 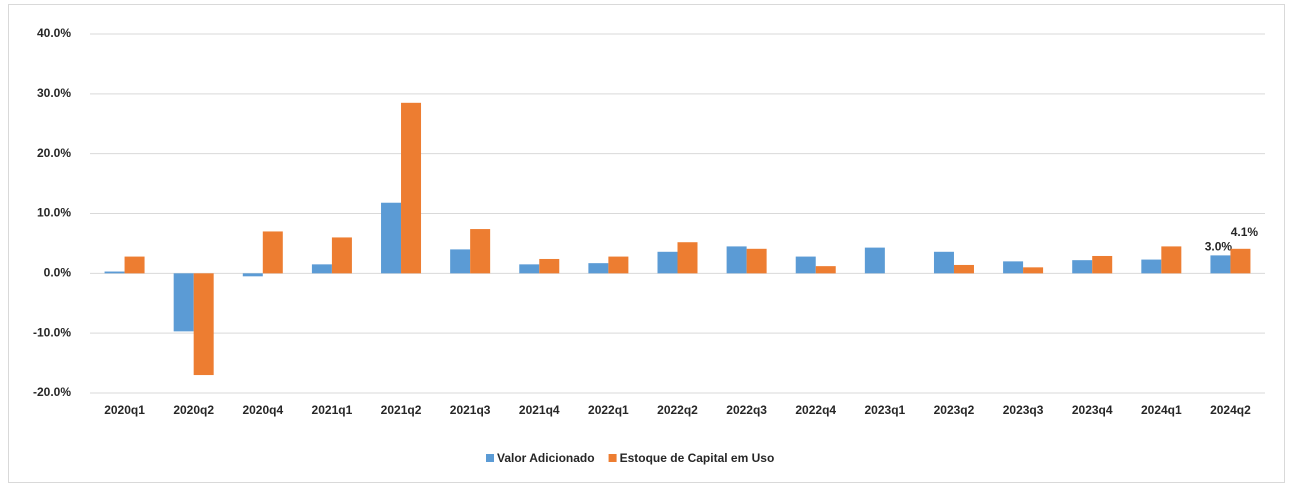 I want to click on y-tick-label: 20.0%, so click(x=54, y=153).